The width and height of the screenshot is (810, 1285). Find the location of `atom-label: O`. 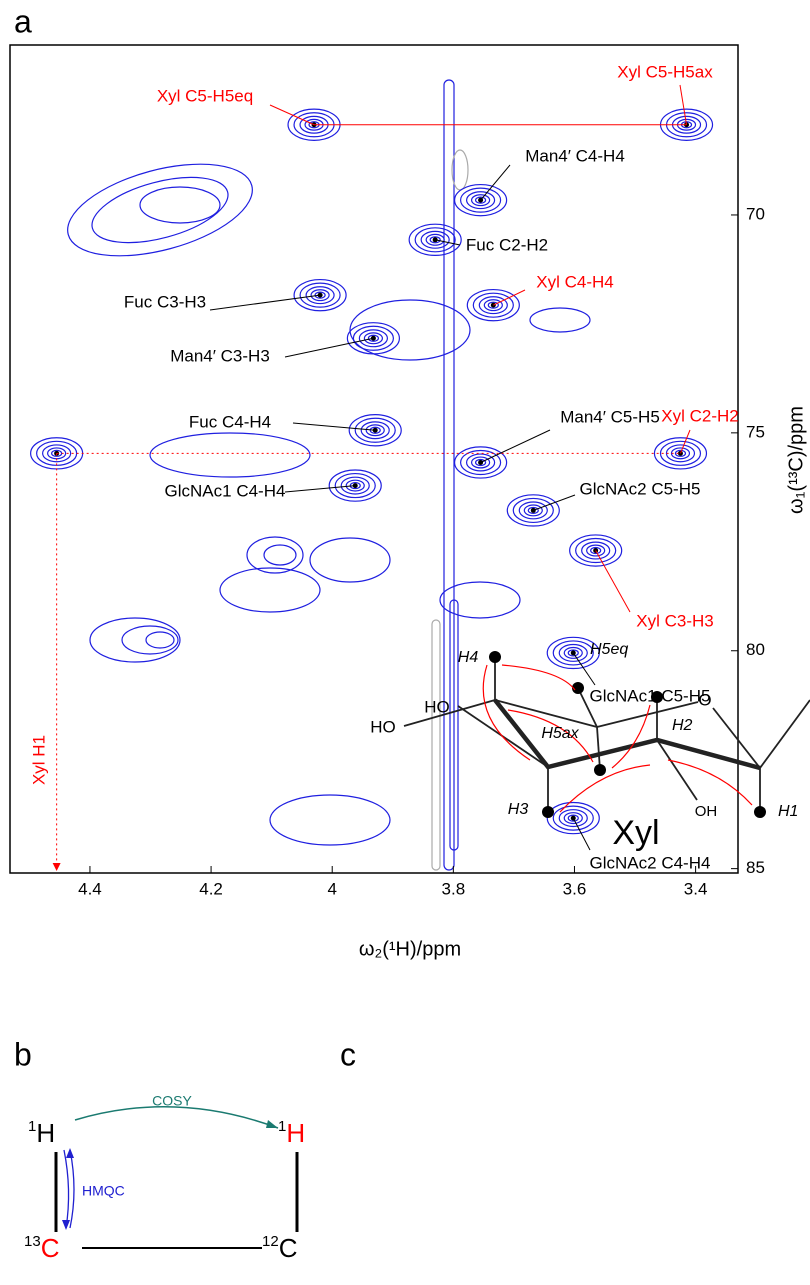

atom-label: O is located at coordinates (704, 699).